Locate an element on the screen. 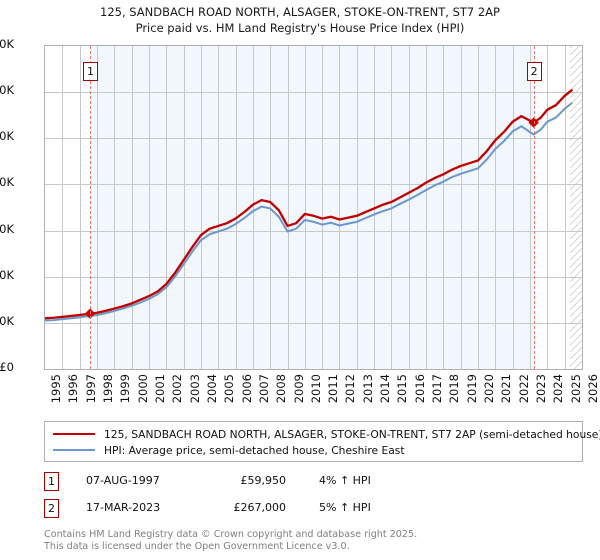 This screenshot has width=600, height=560. sale-index-badge-1: 1 is located at coordinates (51, 481).